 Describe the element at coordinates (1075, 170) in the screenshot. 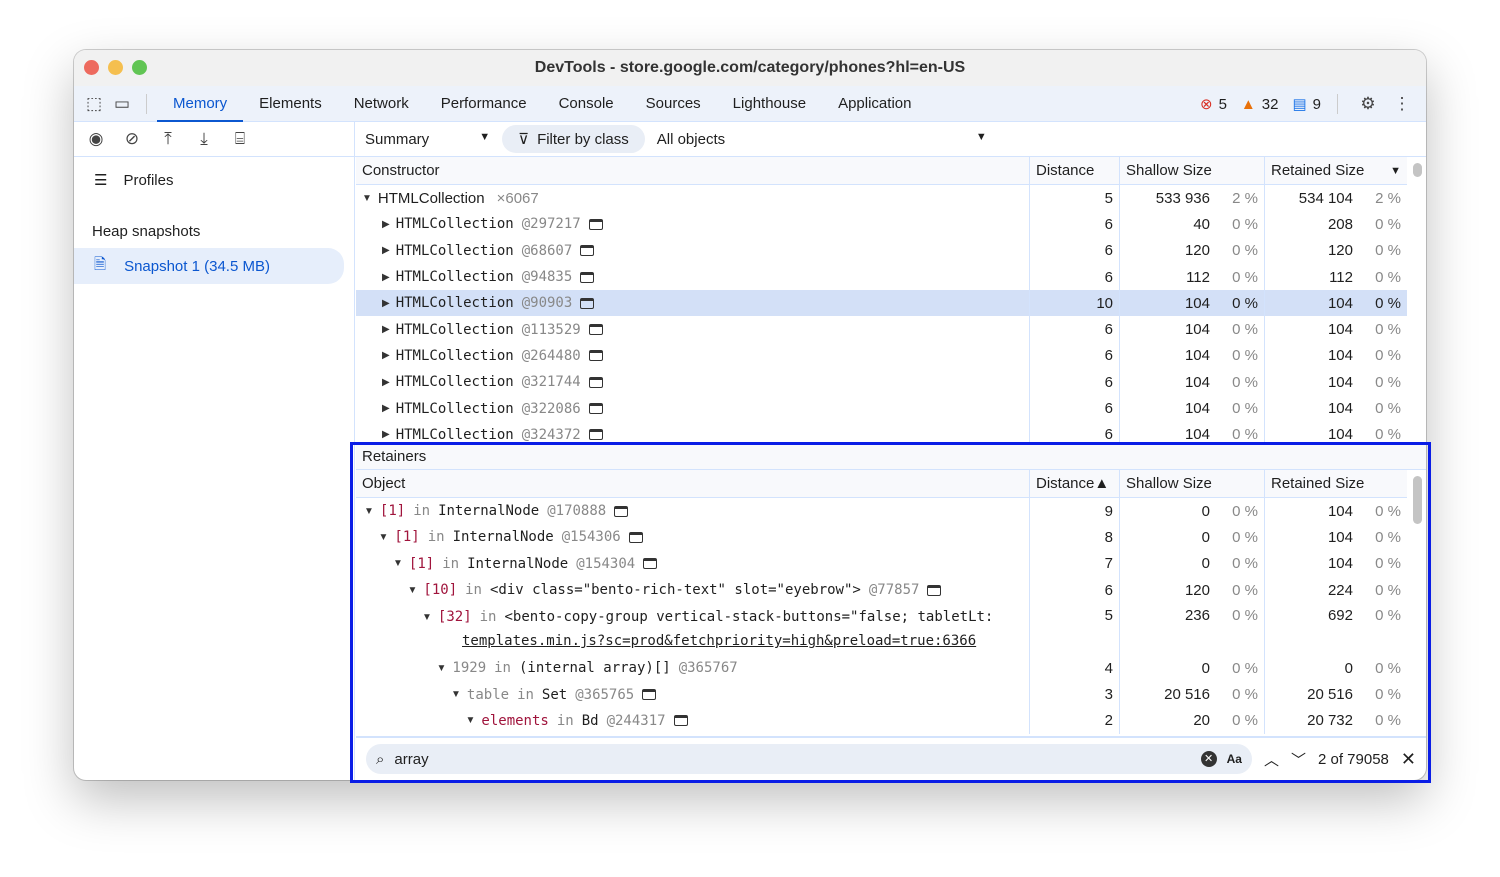

I see `column-header: Distance` at that location.